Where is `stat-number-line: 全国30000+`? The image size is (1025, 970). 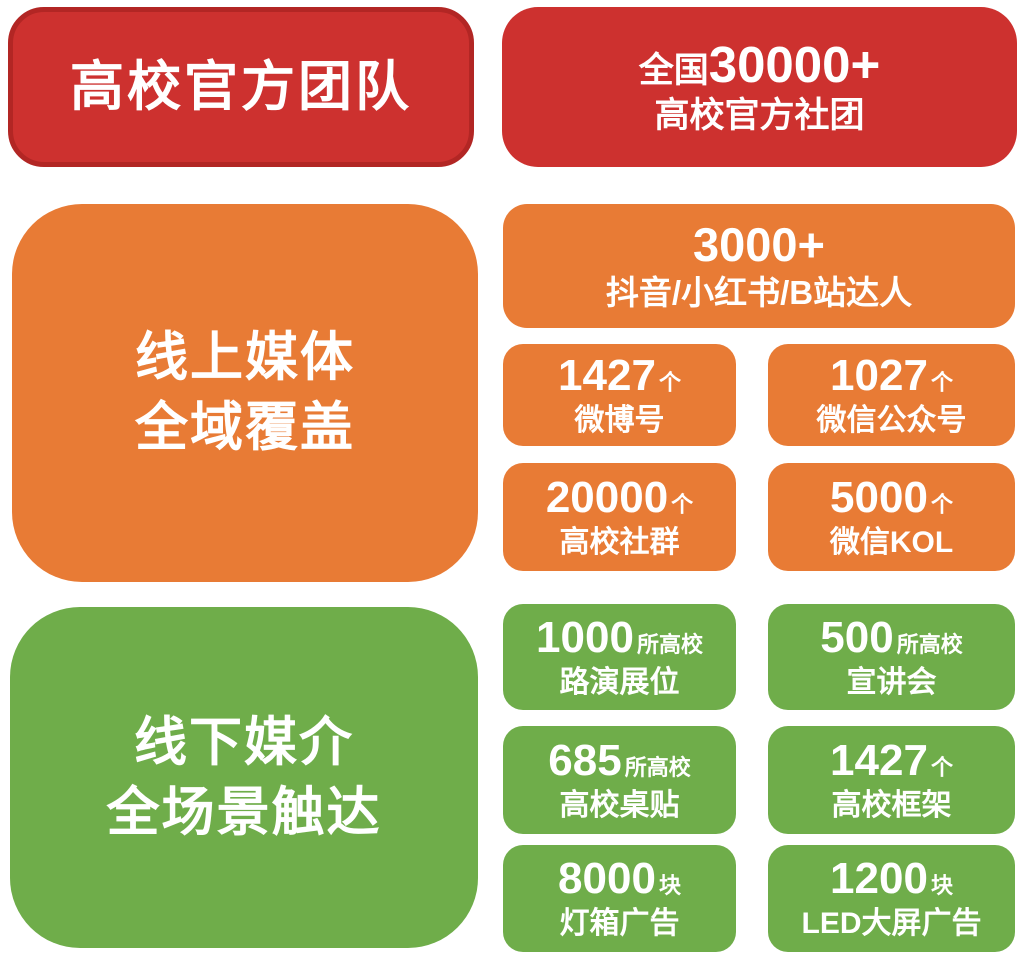
stat-number-line: 全国30000+ is located at coordinates (760, 65).